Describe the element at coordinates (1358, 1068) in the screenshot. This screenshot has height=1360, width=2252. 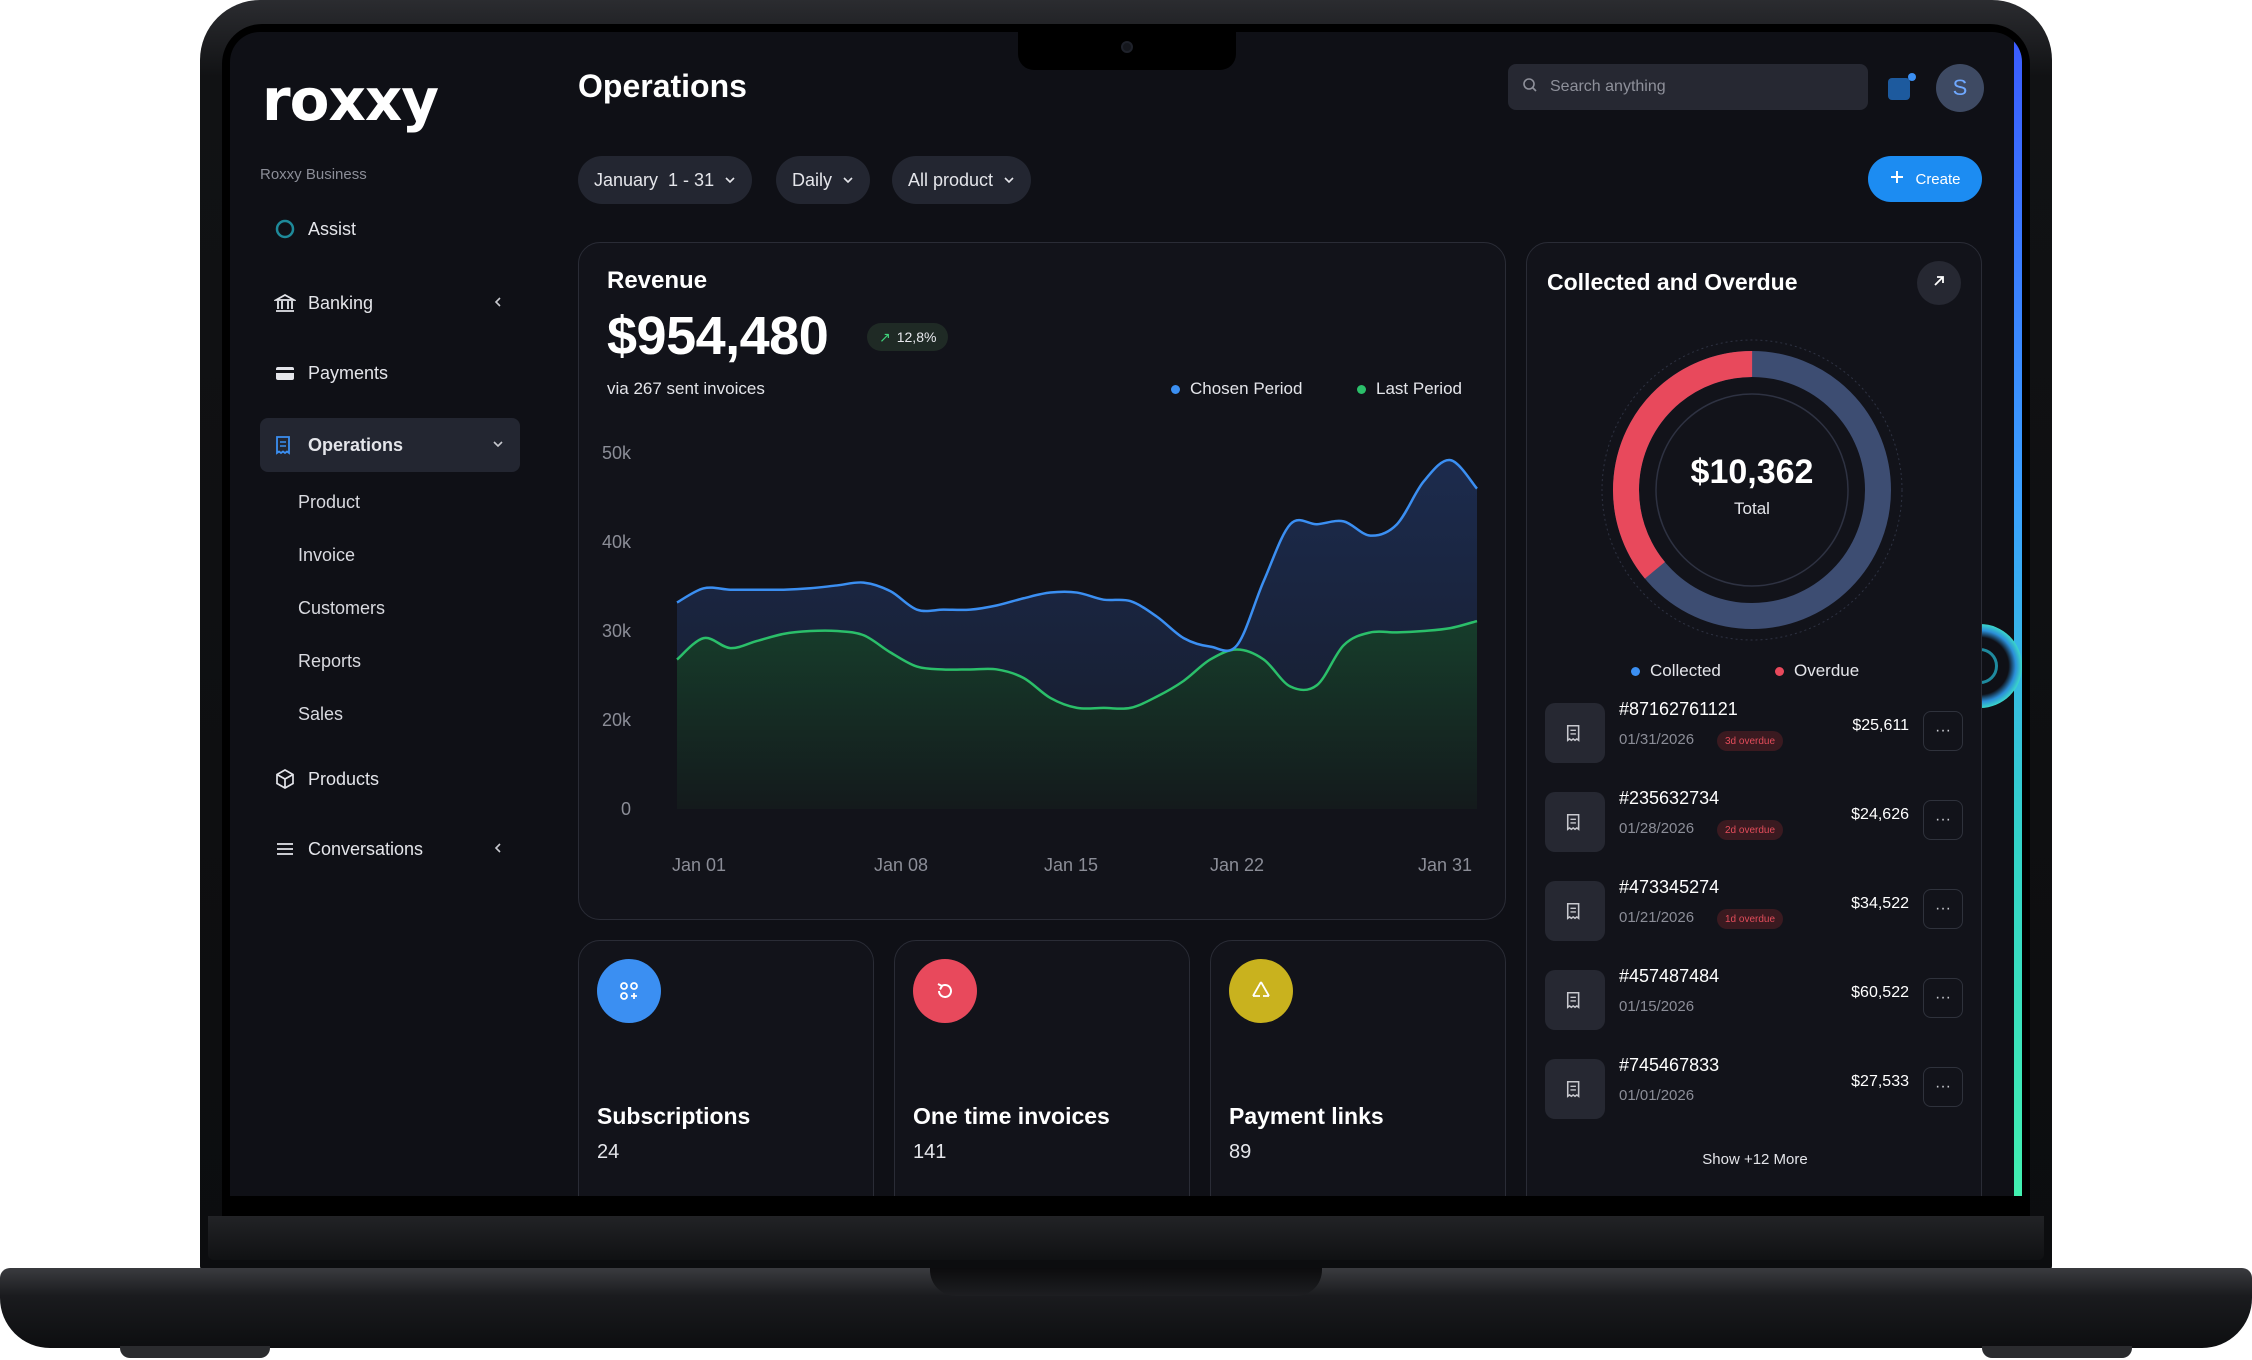
I see `stat-card-payment-links: Payment links 89` at that location.